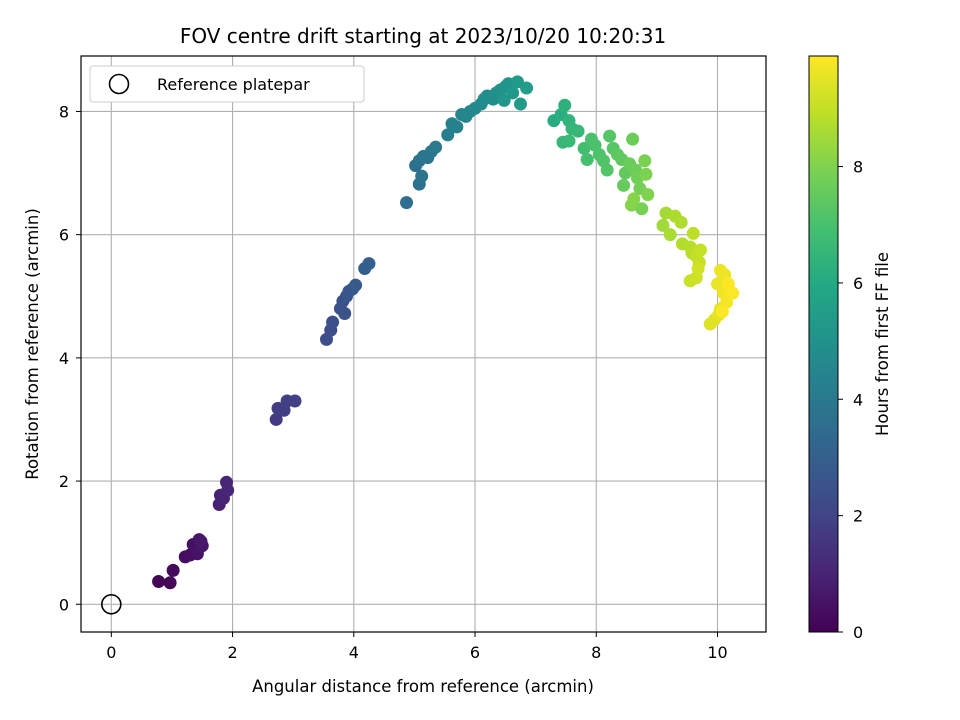 The height and width of the screenshot is (720, 960). What do you see at coordinates (111, 604) in the screenshot?
I see `reference-platepar-marker` at bounding box center [111, 604].